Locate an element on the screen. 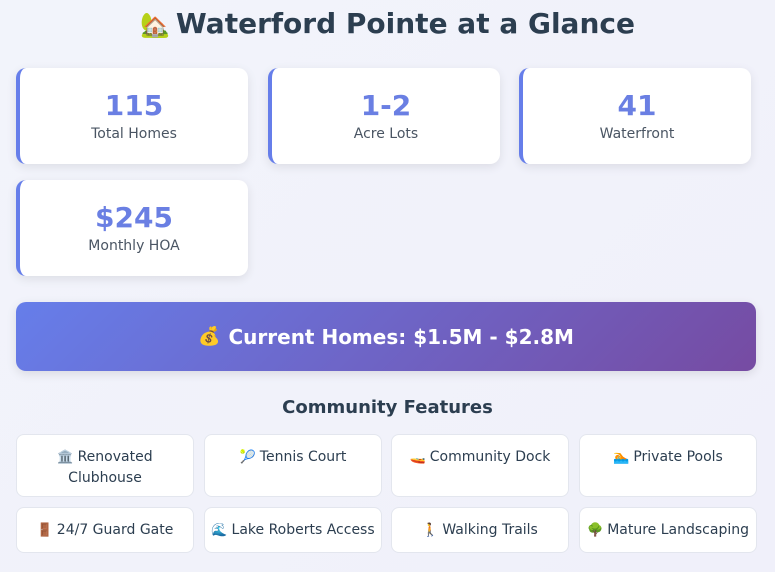 This screenshot has width=775, height=572. classical-building-icon: 🏛️ is located at coordinates (65, 457).